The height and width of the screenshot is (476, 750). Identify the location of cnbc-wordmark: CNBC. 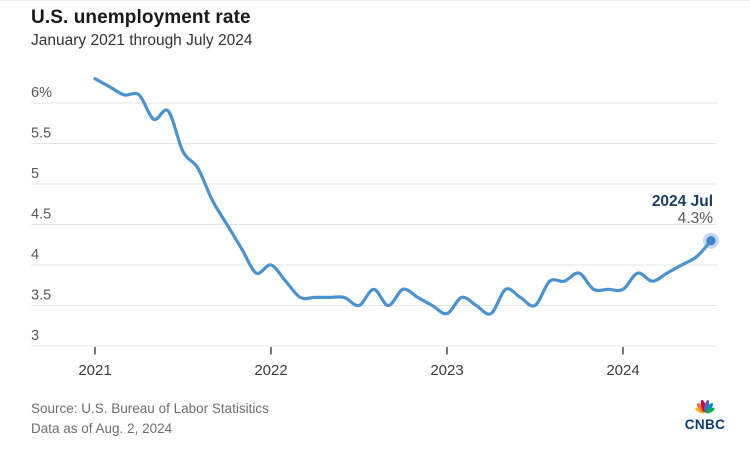
(705, 424).